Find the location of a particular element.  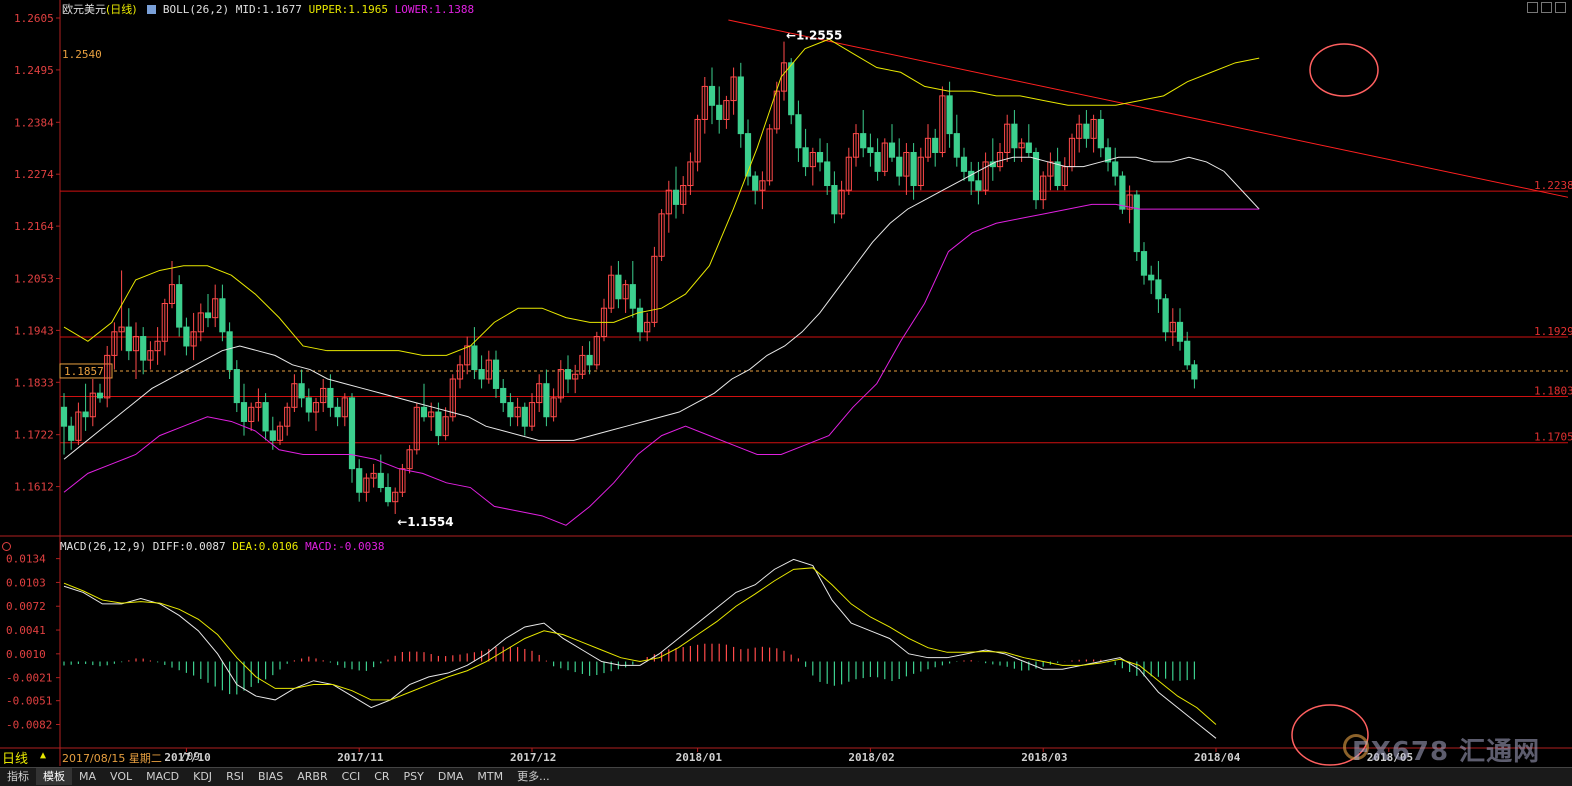

close-icon is located at coordinates (1560, 7).